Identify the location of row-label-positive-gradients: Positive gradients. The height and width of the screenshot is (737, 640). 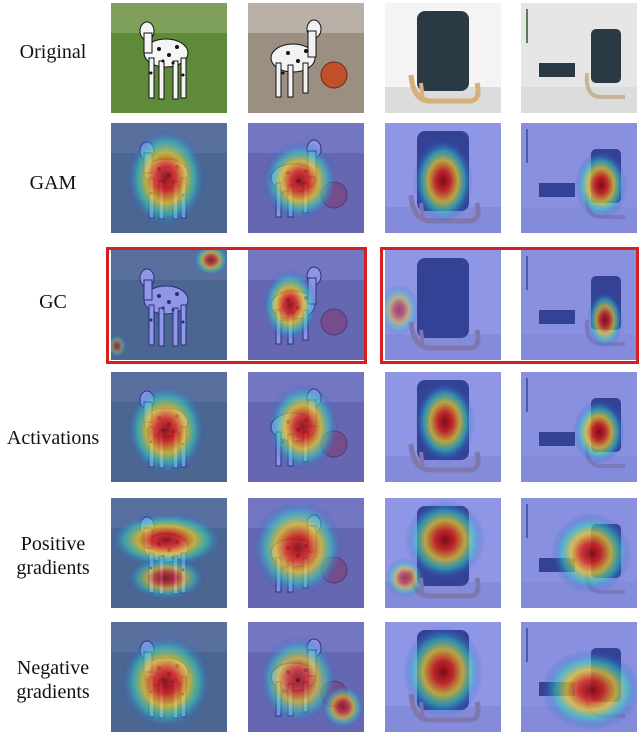
(53, 556).